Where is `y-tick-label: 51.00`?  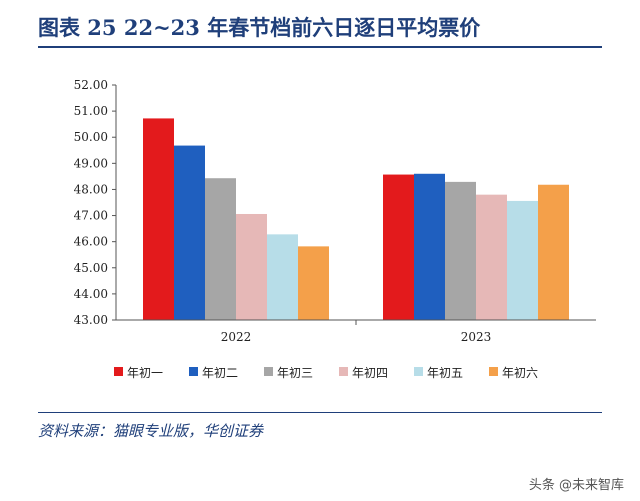 y-tick-label: 51.00 is located at coordinates (91, 111).